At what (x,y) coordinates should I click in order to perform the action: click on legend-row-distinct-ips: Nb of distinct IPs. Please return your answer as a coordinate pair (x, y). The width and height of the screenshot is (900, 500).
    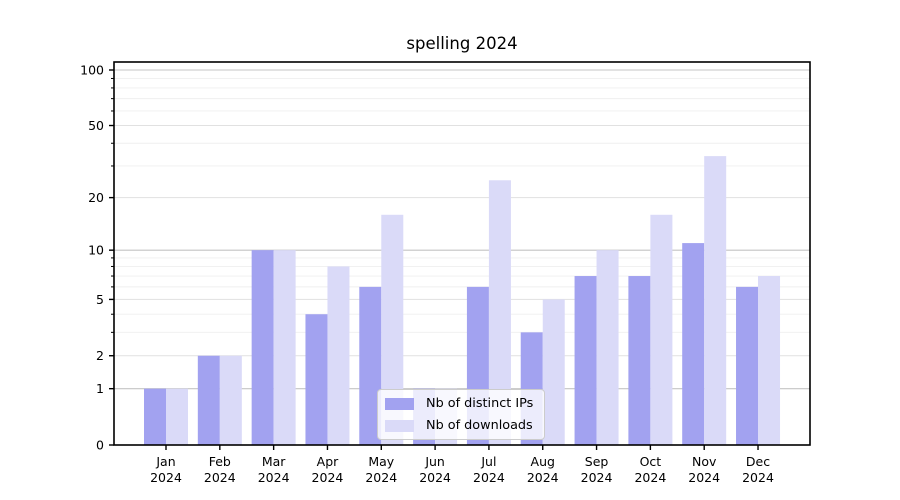
    Looking at the image, I should click on (459, 403).